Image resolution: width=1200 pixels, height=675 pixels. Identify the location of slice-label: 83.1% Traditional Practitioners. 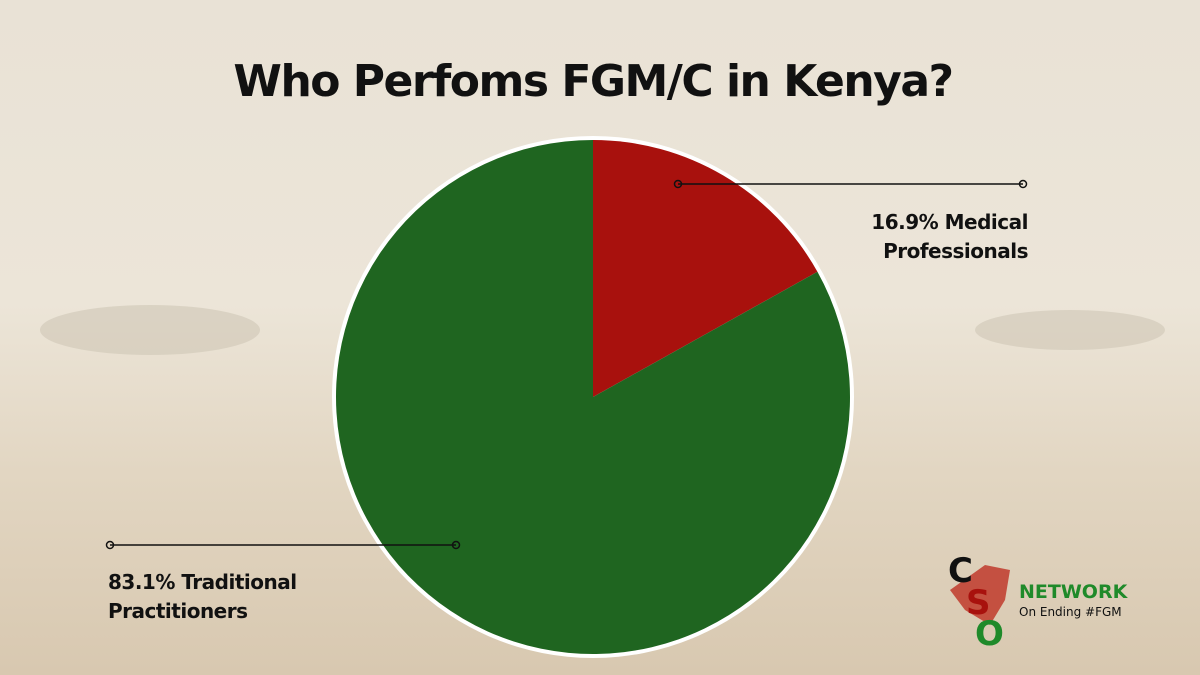
(213, 597).